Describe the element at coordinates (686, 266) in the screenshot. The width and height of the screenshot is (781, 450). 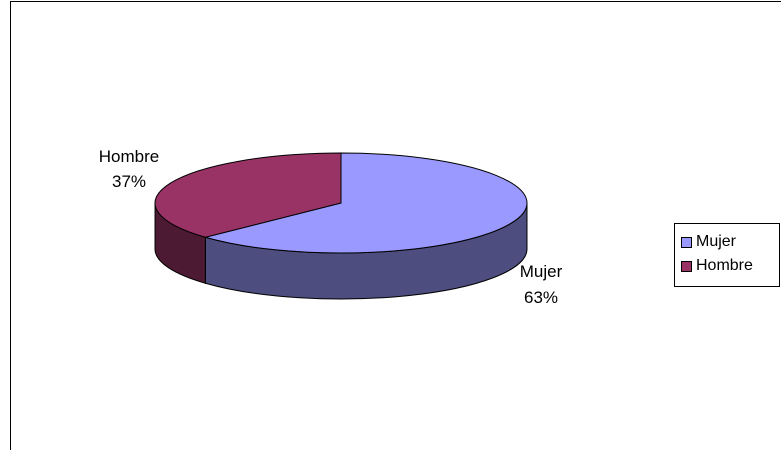
I see `legend-swatch-hombre` at that location.